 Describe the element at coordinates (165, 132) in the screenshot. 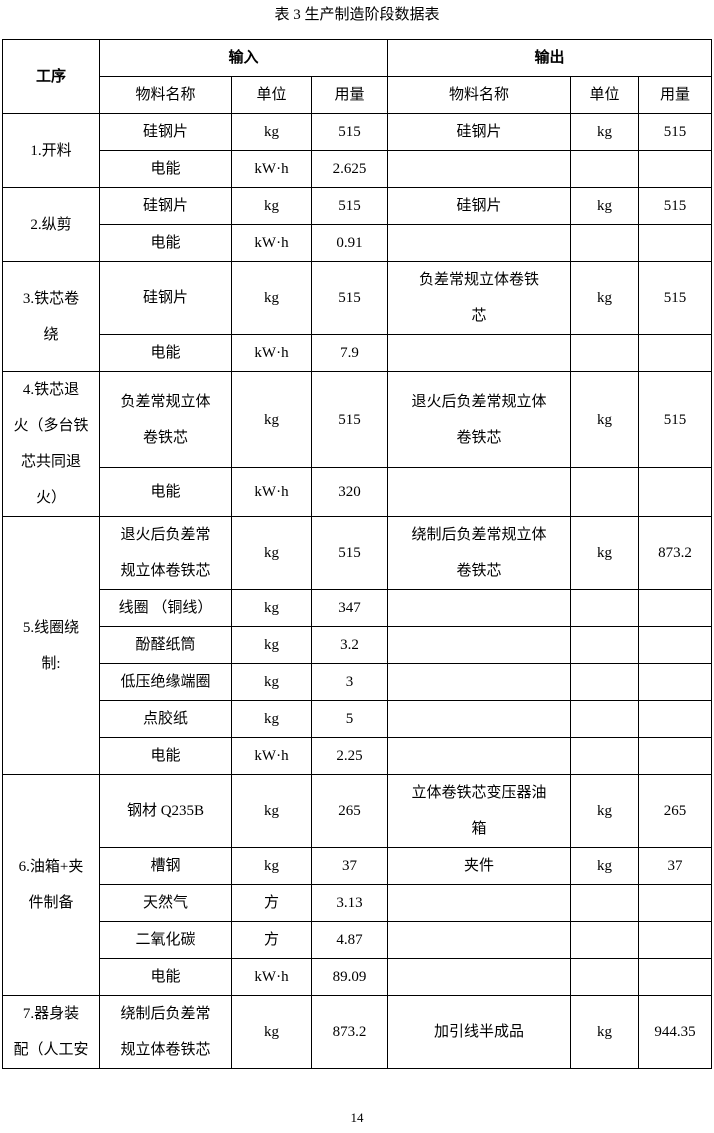

I see `input-material-name: 硅钢片` at that location.